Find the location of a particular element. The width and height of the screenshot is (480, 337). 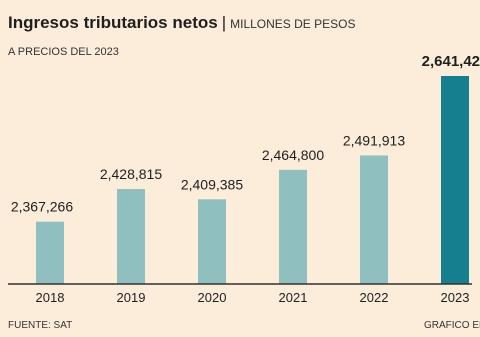

source-note: FUENTE: SAT is located at coordinates (40, 325).